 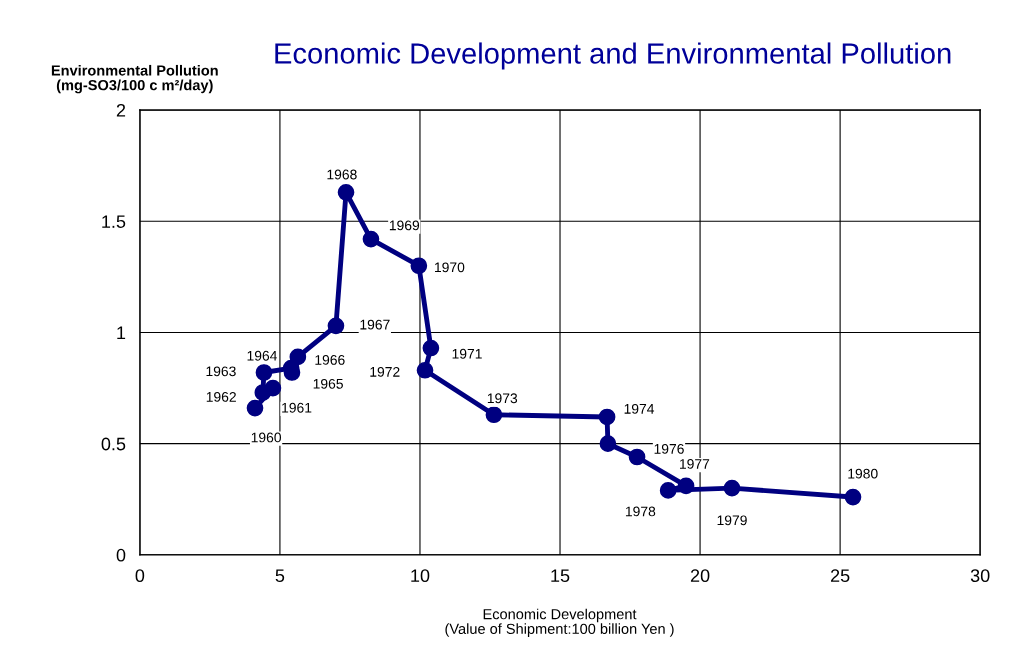 What do you see at coordinates (732, 520) in the screenshot?
I see `annotation: 1979` at bounding box center [732, 520].